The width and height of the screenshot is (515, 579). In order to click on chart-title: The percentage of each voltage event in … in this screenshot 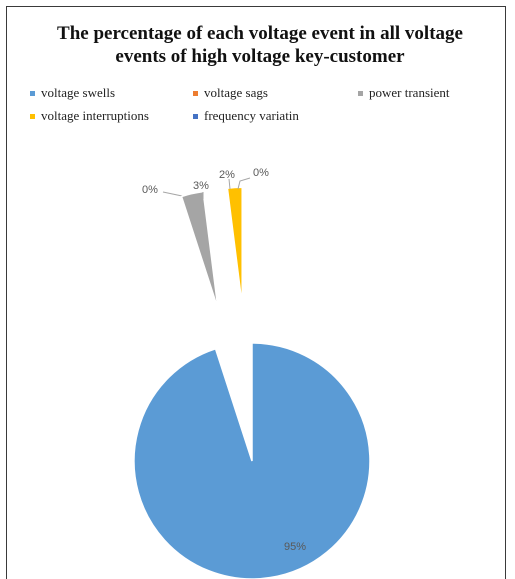, I will do `click(260, 45)`.